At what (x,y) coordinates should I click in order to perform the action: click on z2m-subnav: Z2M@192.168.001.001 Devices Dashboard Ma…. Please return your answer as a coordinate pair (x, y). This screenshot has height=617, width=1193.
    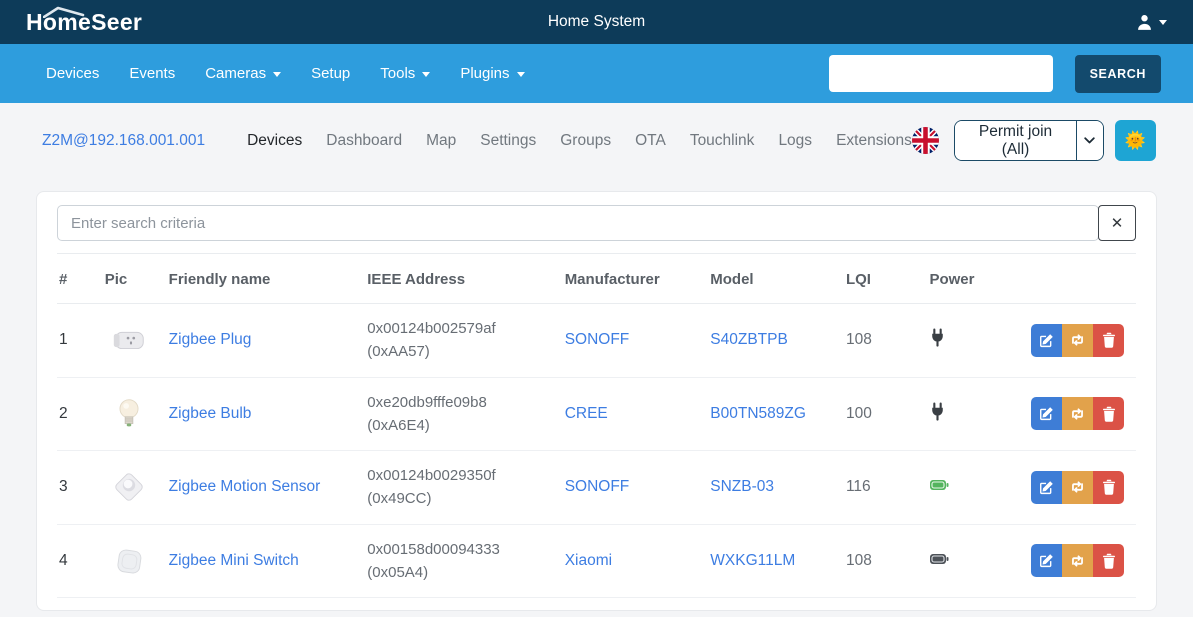
    Looking at the image, I should click on (596, 140).